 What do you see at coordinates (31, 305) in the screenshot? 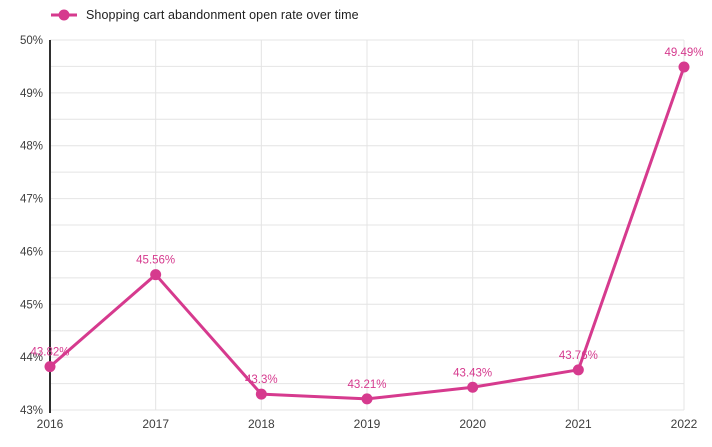
I see `y-axis-tick-label: 45%` at bounding box center [31, 305].